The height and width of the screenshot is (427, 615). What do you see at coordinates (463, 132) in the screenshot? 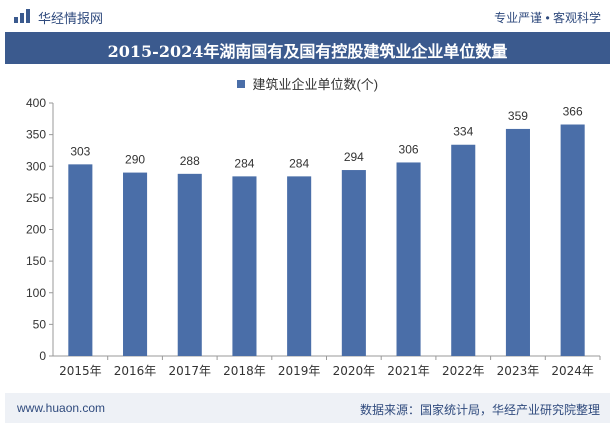
I see `data-label: 334` at bounding box center [463, 132].